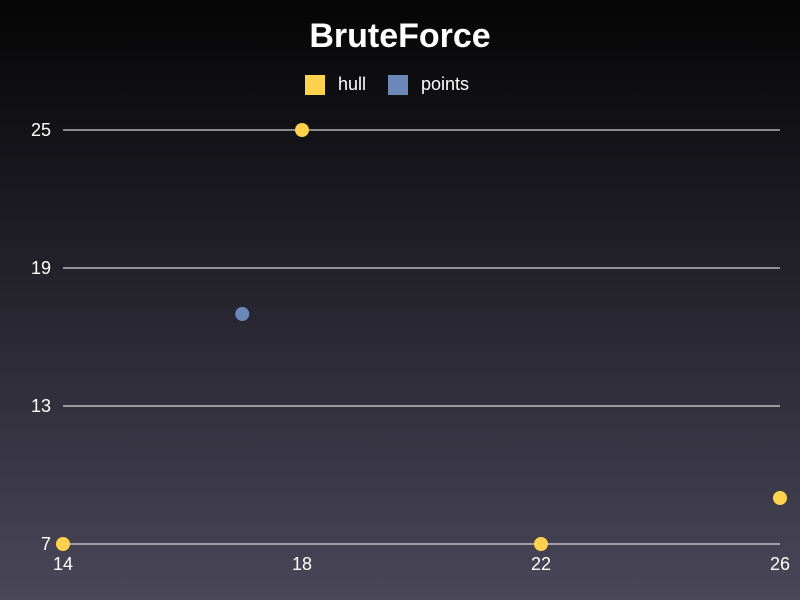 This screenshot has width=800, height=600. I want to click on y-tick-label: 7, so click(46, 544).